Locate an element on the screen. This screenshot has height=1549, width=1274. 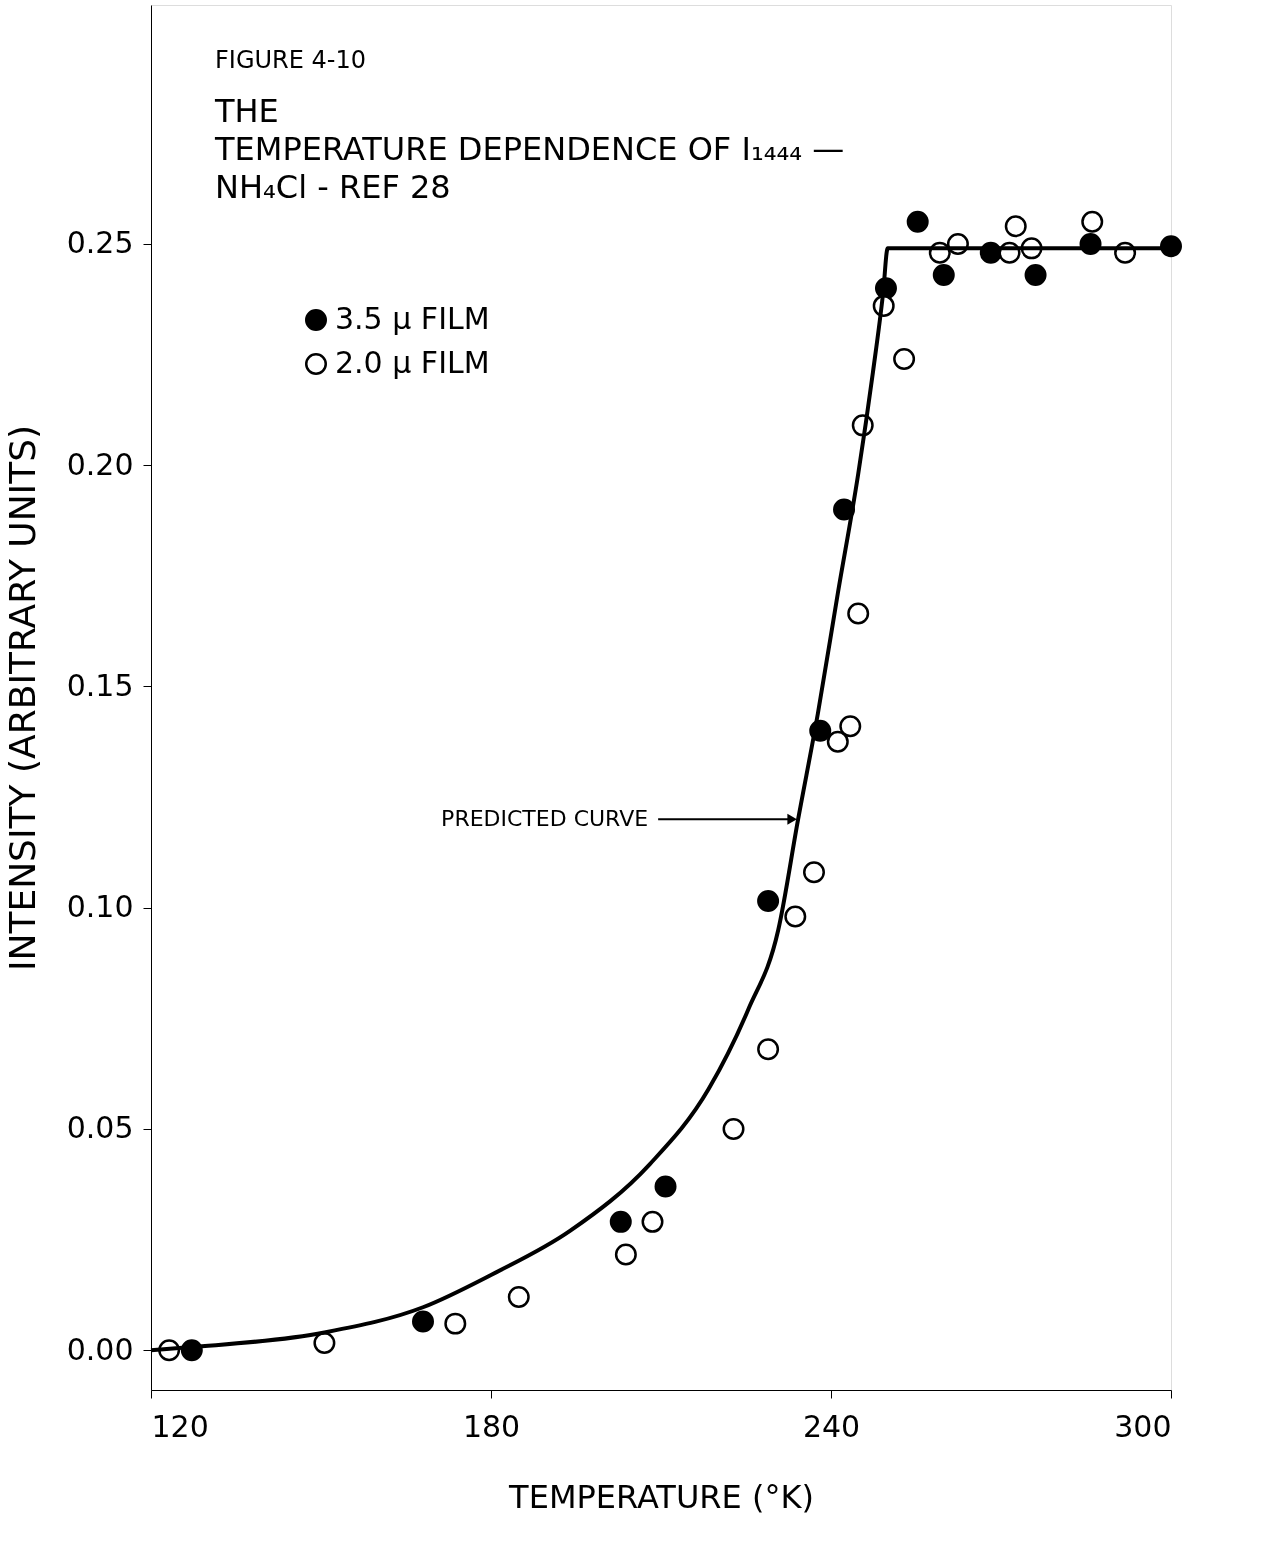
x-tick-label: 240 is located at coordinates (831, 1426).